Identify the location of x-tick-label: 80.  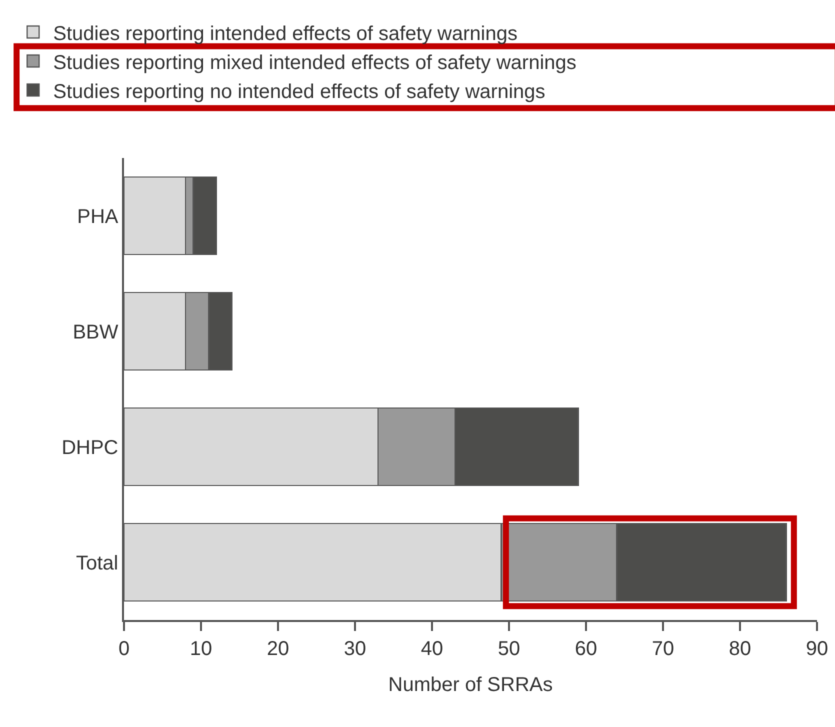
(740, 649).